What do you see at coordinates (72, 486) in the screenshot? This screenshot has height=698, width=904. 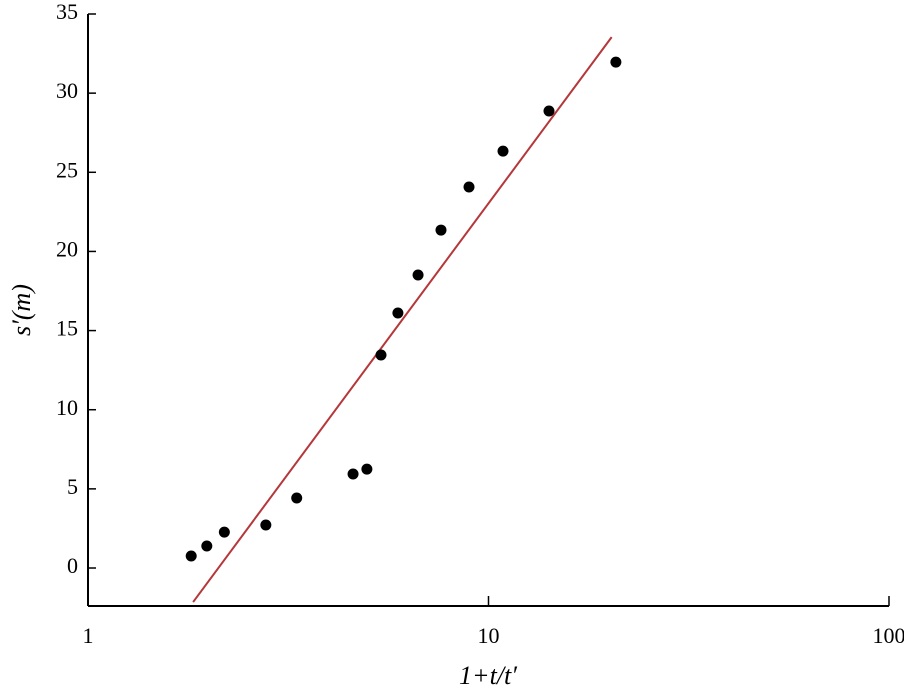 I see `y-tick-label: 5` at bounding box center [72, 486].